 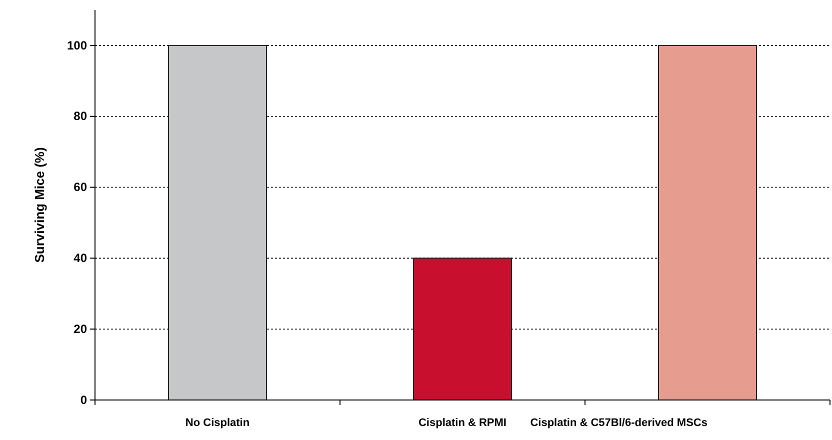 I want to click on y-tick-label: 0, so click(x=84, y=399).